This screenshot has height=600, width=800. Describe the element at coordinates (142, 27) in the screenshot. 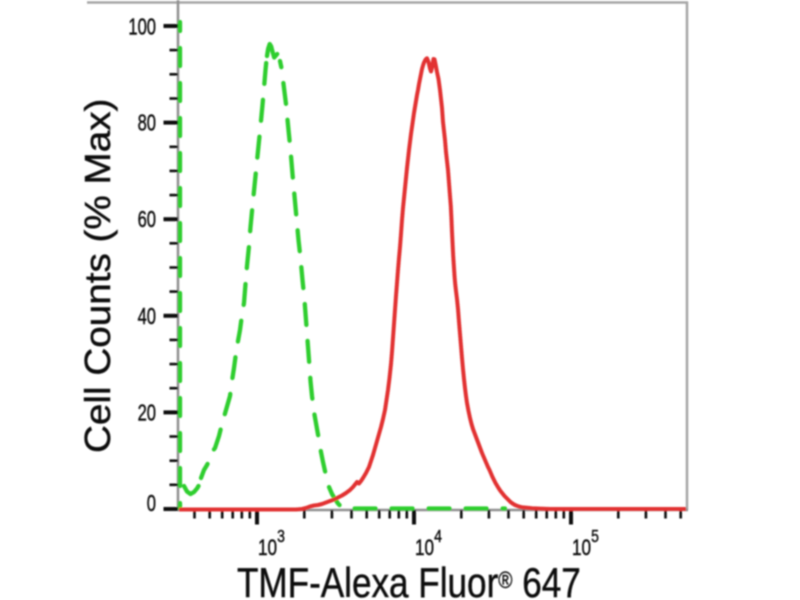

I see `svg-text: 100` at that location.